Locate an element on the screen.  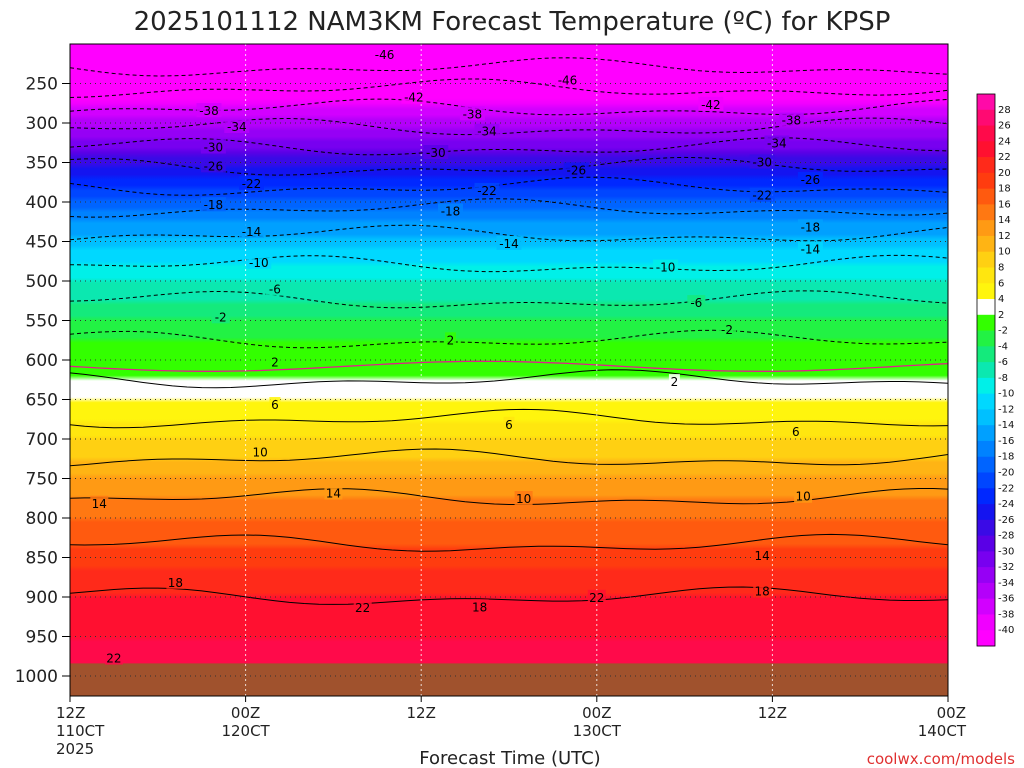
colorbar-label: -8 is located at coordinates (1003, 378).